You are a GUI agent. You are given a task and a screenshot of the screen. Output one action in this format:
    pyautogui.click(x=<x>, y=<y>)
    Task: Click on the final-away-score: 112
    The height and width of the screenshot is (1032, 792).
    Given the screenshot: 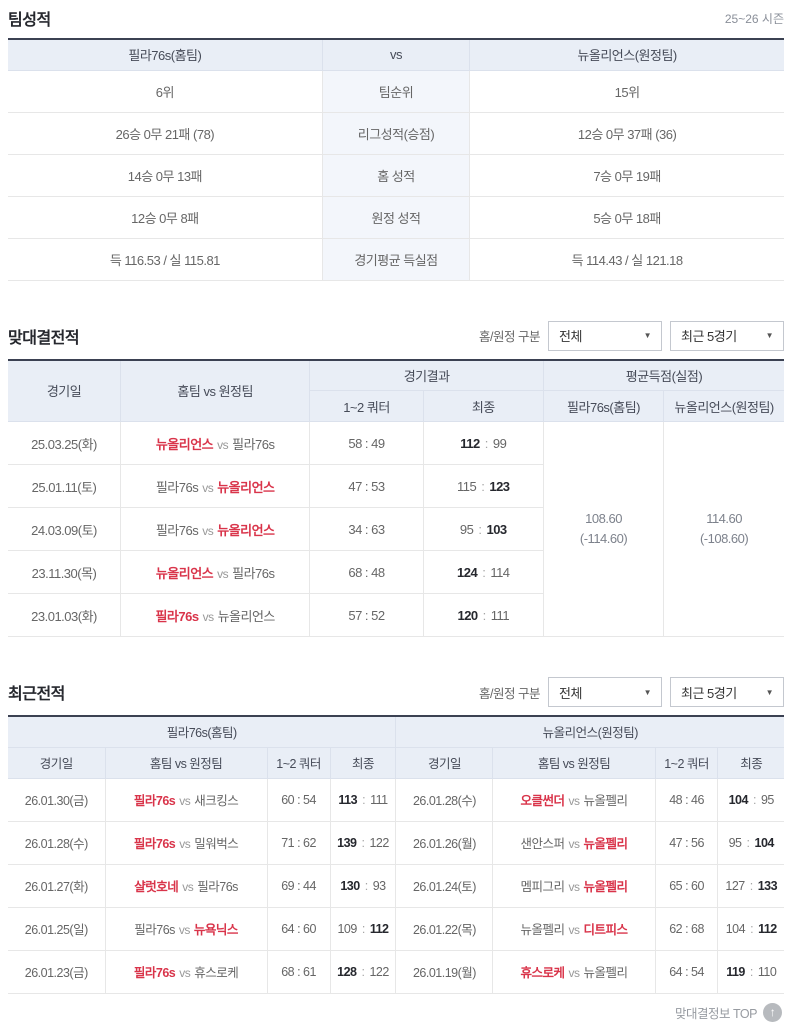 What is the action you would take?
    pyautogui.click(x=379, y=928)
    